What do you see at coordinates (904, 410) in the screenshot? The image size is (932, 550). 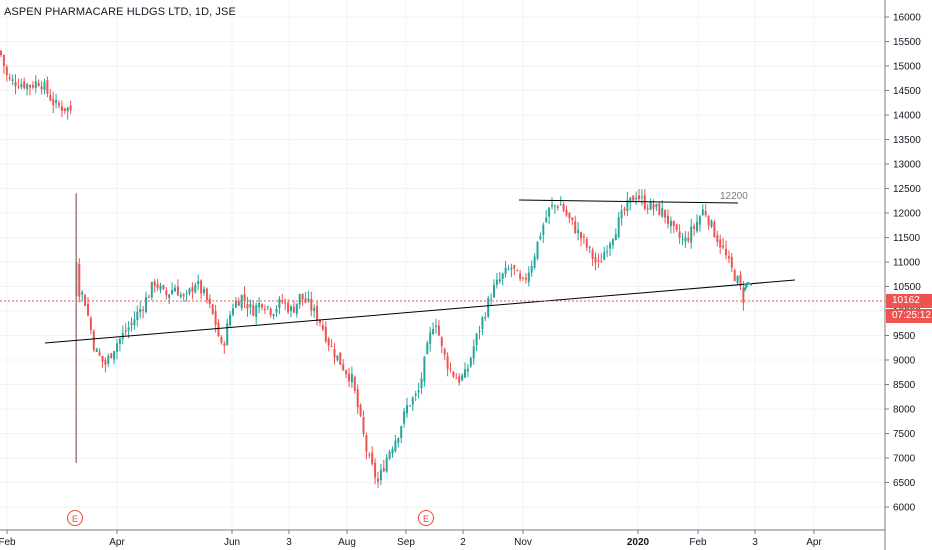 I see `price-tick-label: 8000` at bounding box center [904, 410].